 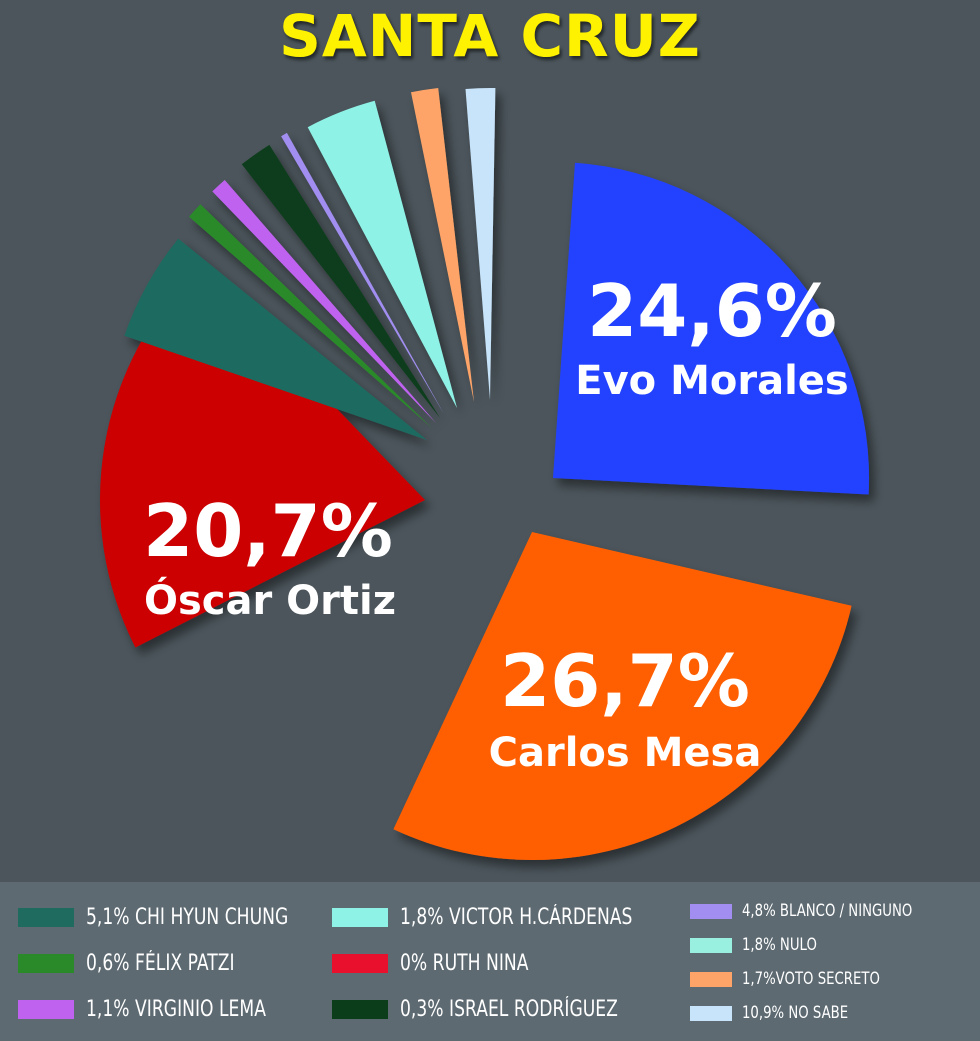 I want to click on legend-label: 1,8% NULO, so click(x=779, y=945).